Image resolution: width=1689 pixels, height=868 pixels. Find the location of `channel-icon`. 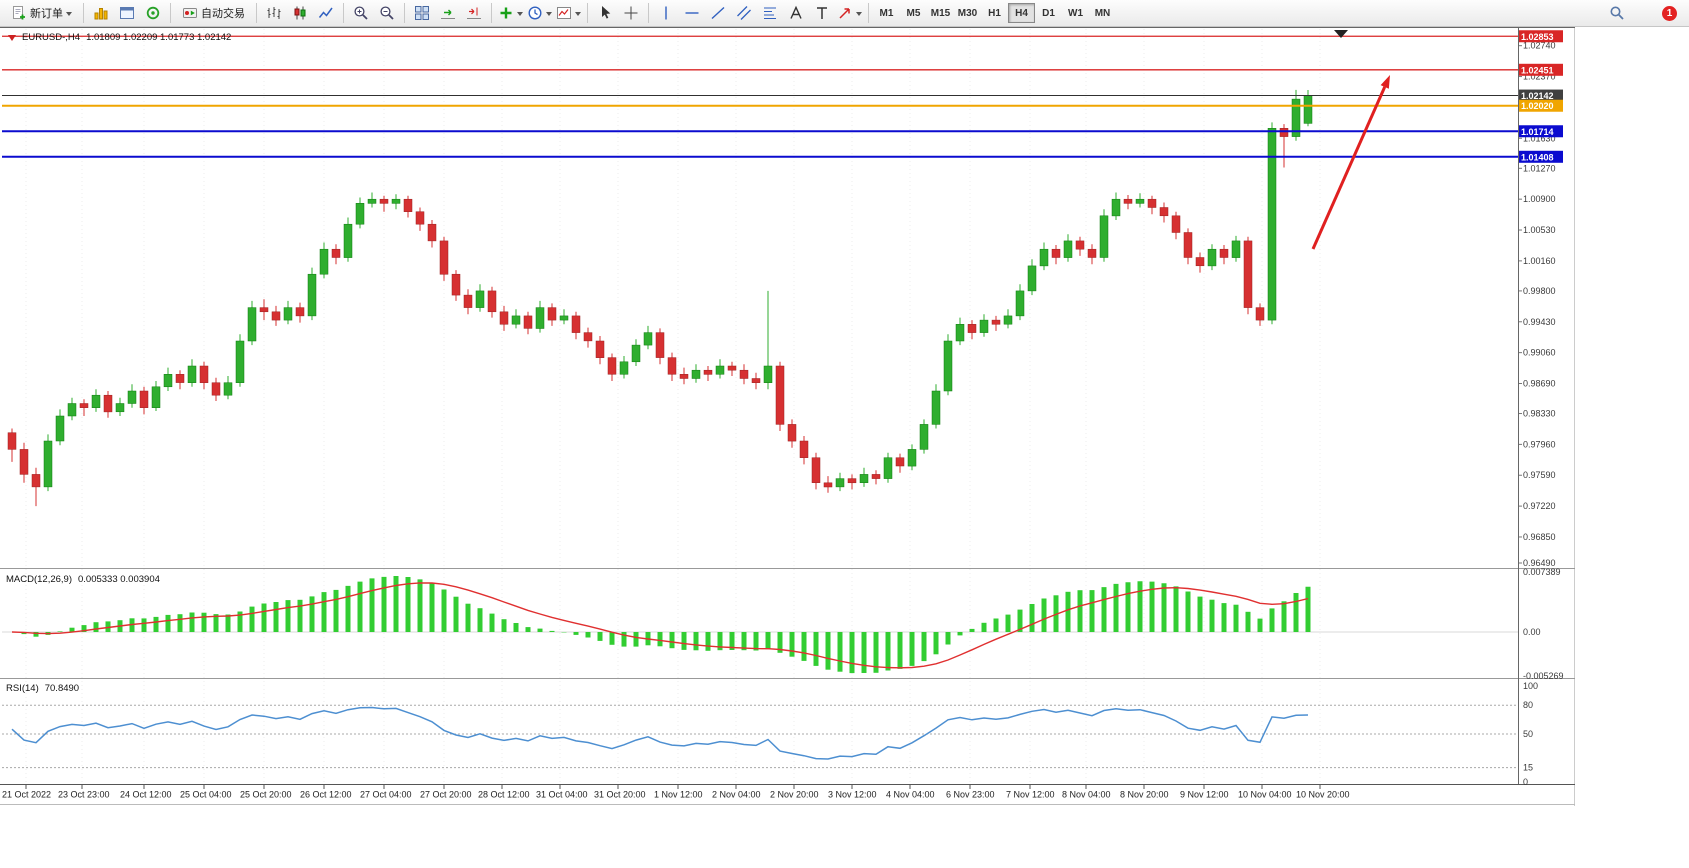

channel-icon is located at coordinates (744, 13).